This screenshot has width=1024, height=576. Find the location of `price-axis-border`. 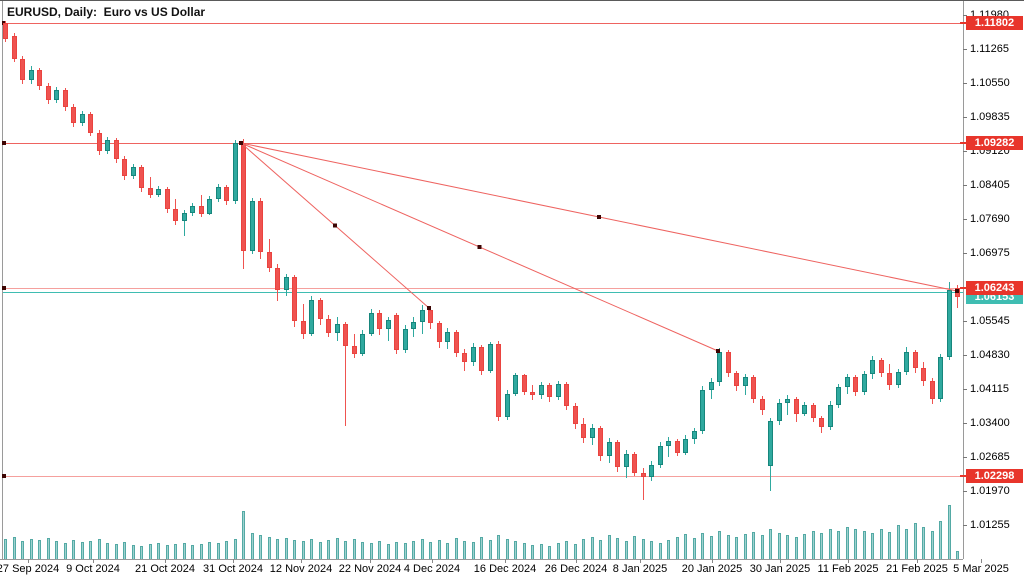

price-axis-border is located at coordinates (963, 280).